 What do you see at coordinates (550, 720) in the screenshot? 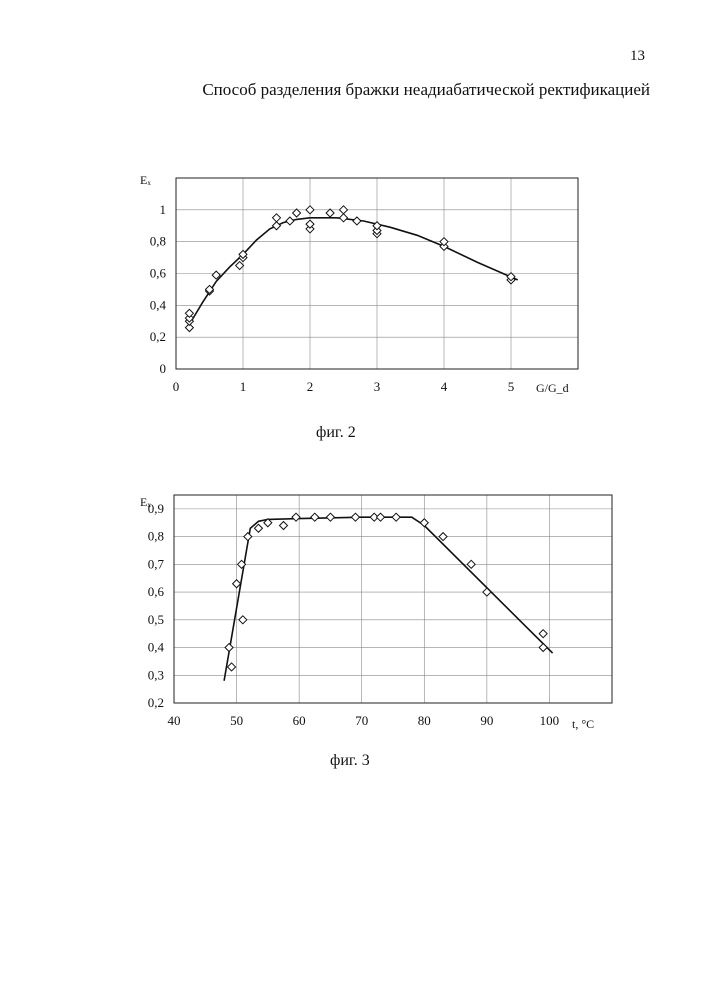
I see `x-tick-label: 100` at bounding box center [550, 720].